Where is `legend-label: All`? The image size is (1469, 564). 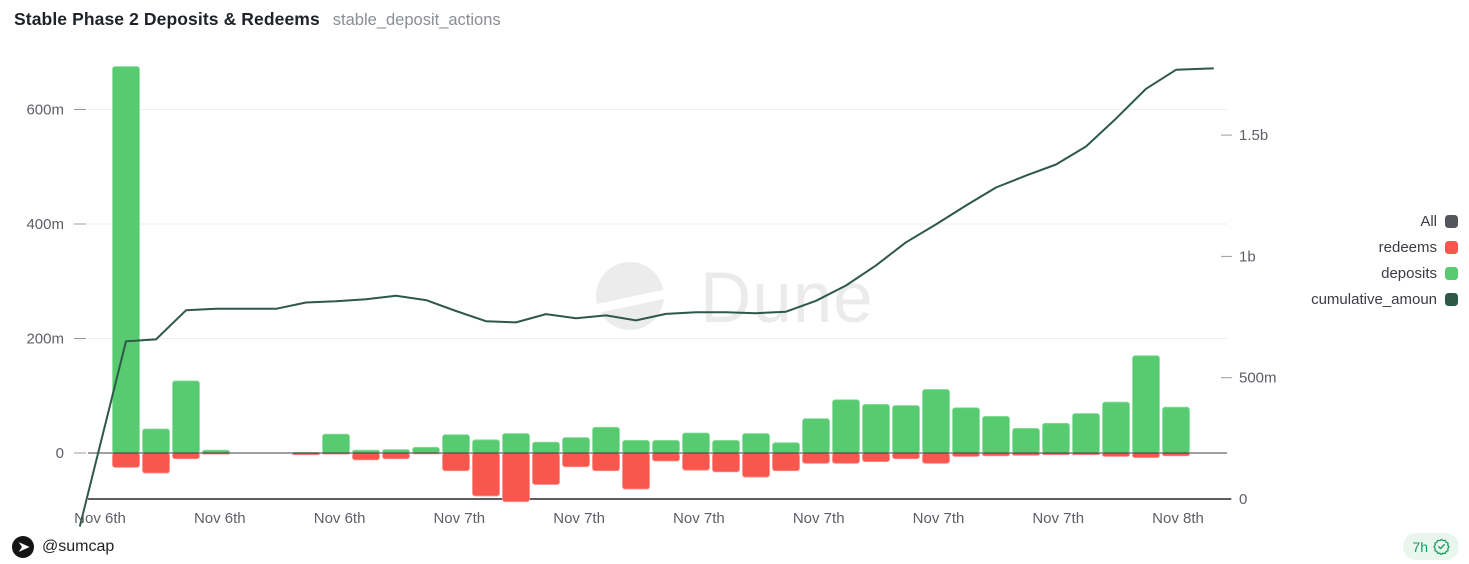 legend-label: All is located at coordinates (1428, 221).